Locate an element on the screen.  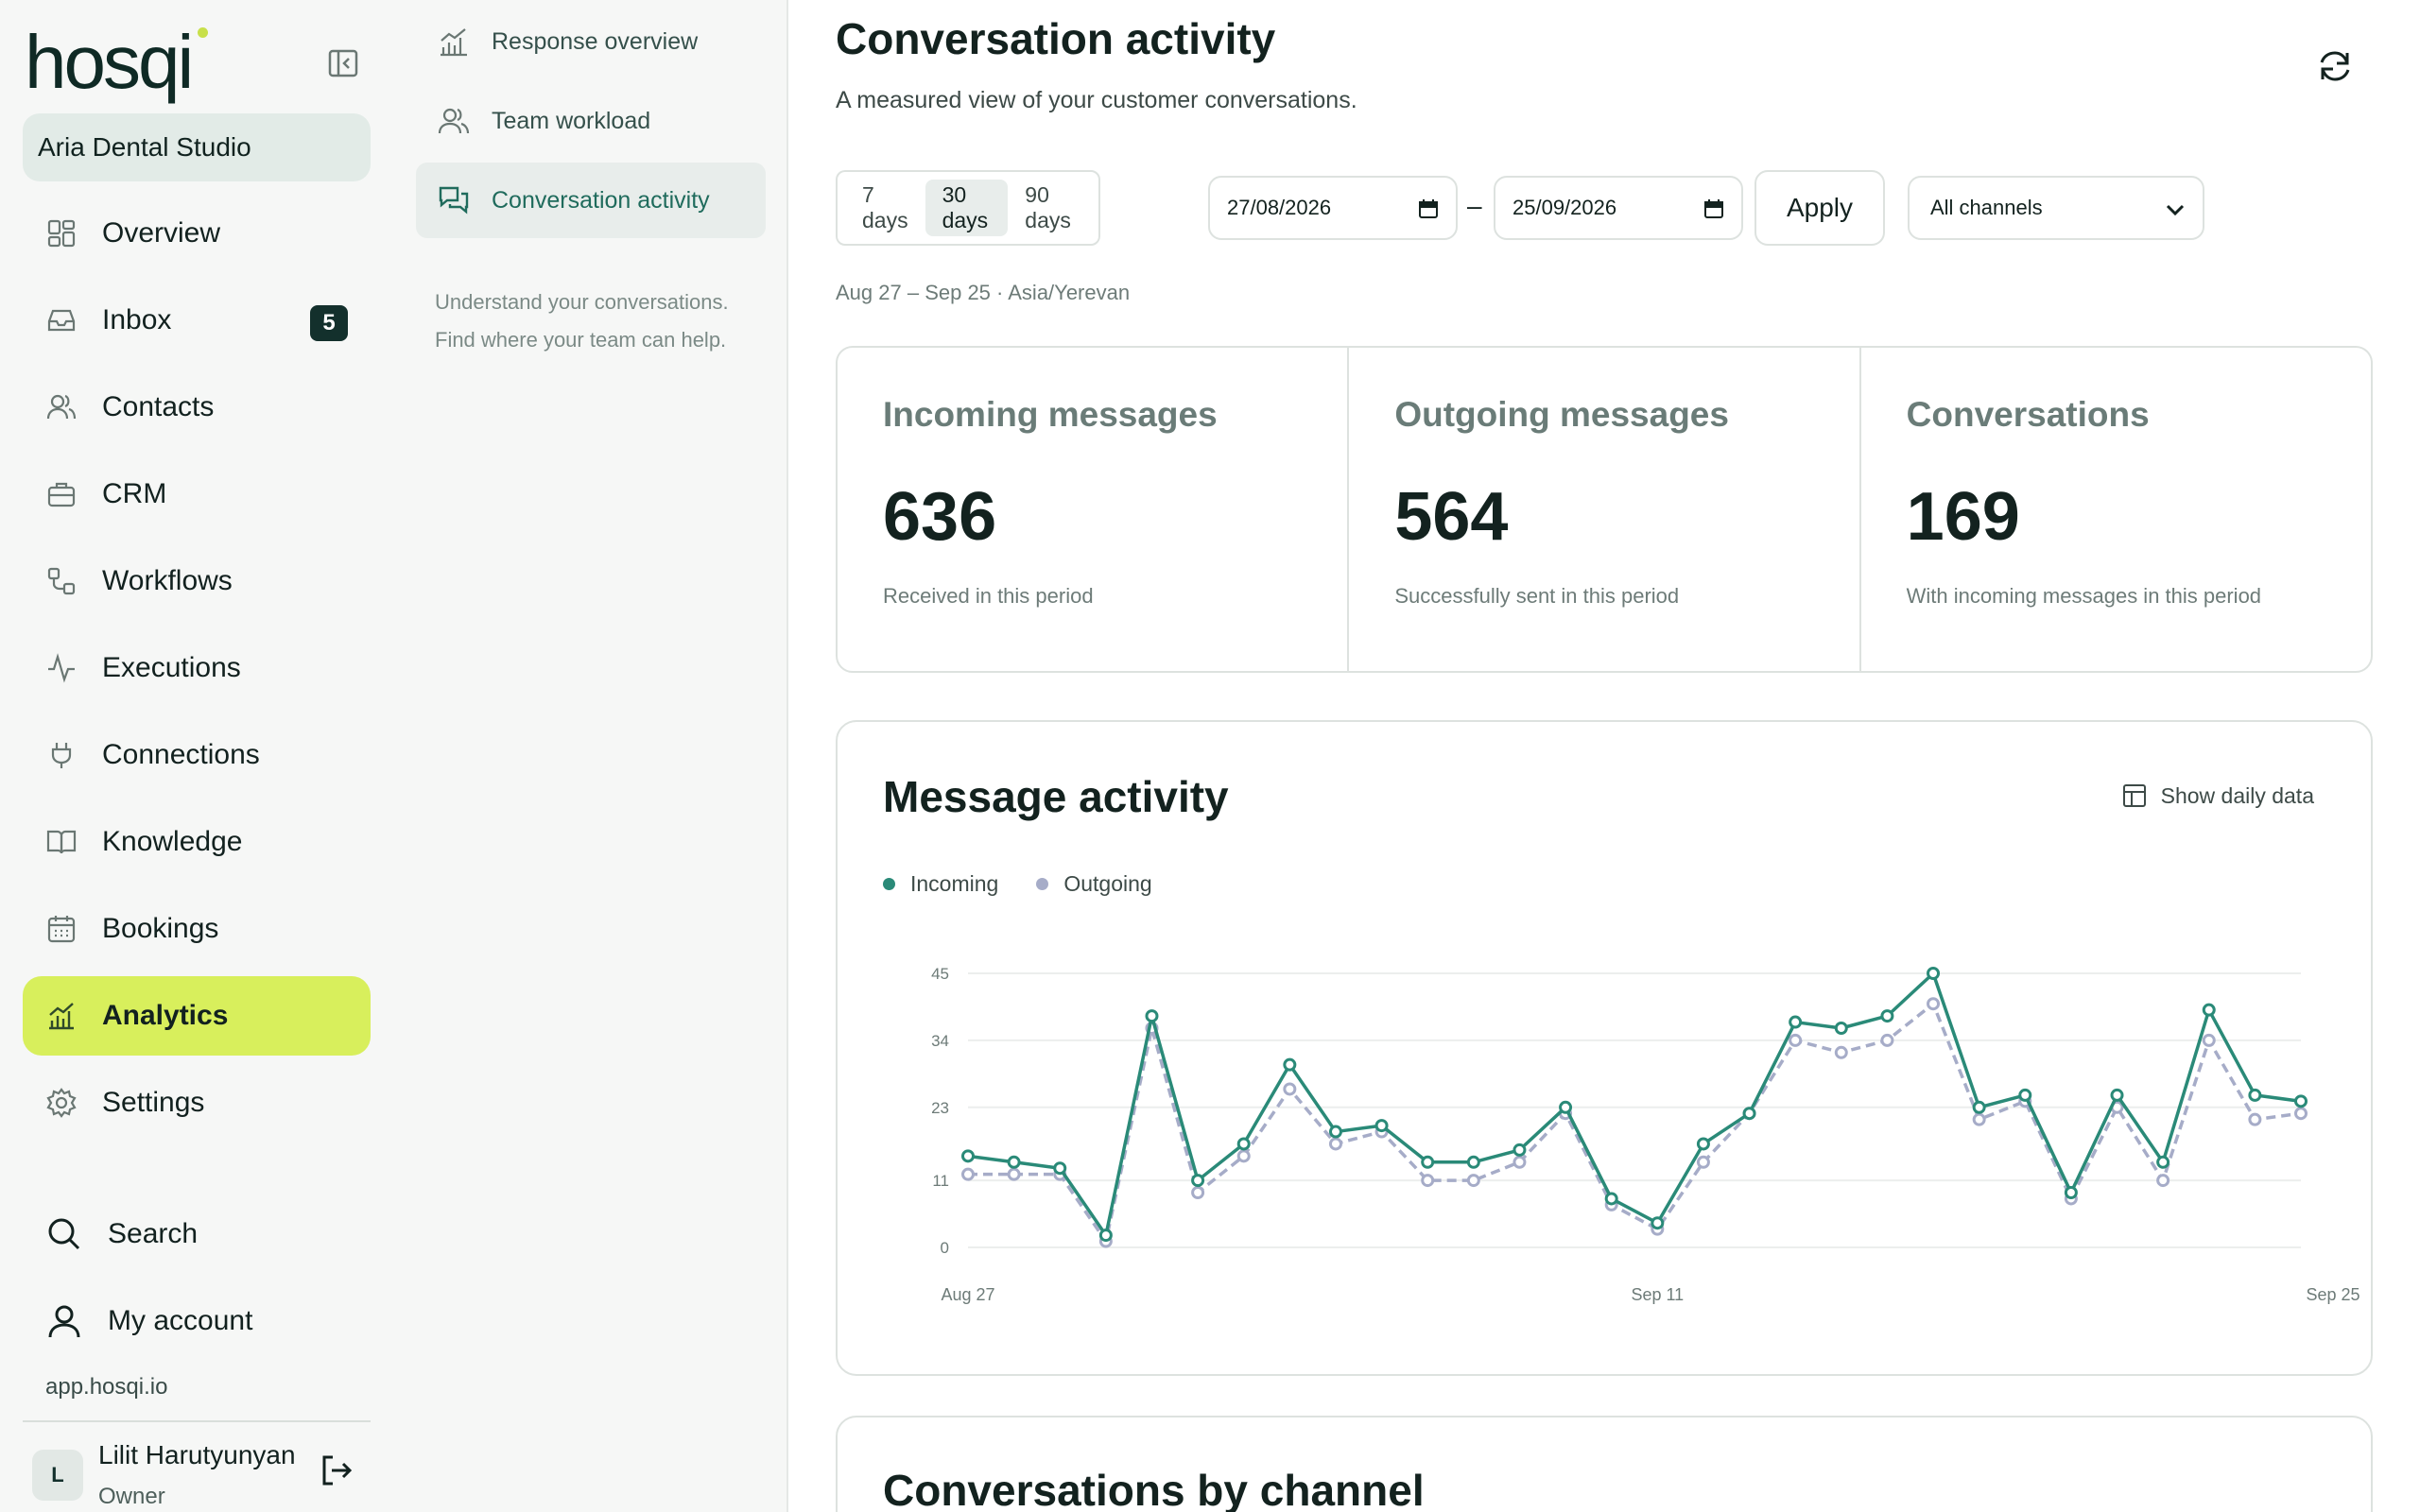
apply-button: Apply is located at coordinates (1819, 208).